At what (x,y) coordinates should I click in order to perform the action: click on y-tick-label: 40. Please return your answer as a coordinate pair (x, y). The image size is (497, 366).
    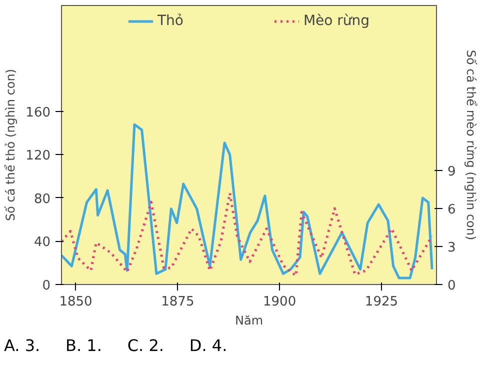
    Looking at the image, I should click on (42, 242).